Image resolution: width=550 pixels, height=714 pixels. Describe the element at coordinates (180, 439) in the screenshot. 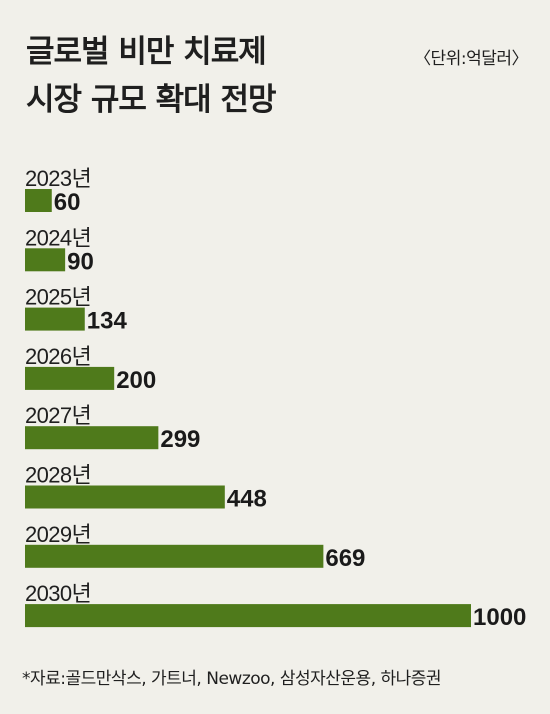

I see `data-label: 299` at that location.